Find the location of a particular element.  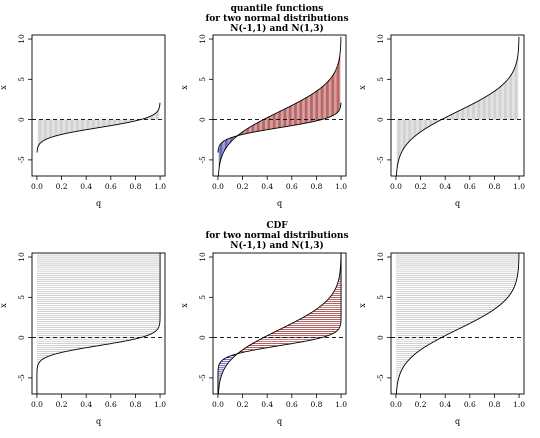

panel-1-2-frame is located at coordinates (279, 105).